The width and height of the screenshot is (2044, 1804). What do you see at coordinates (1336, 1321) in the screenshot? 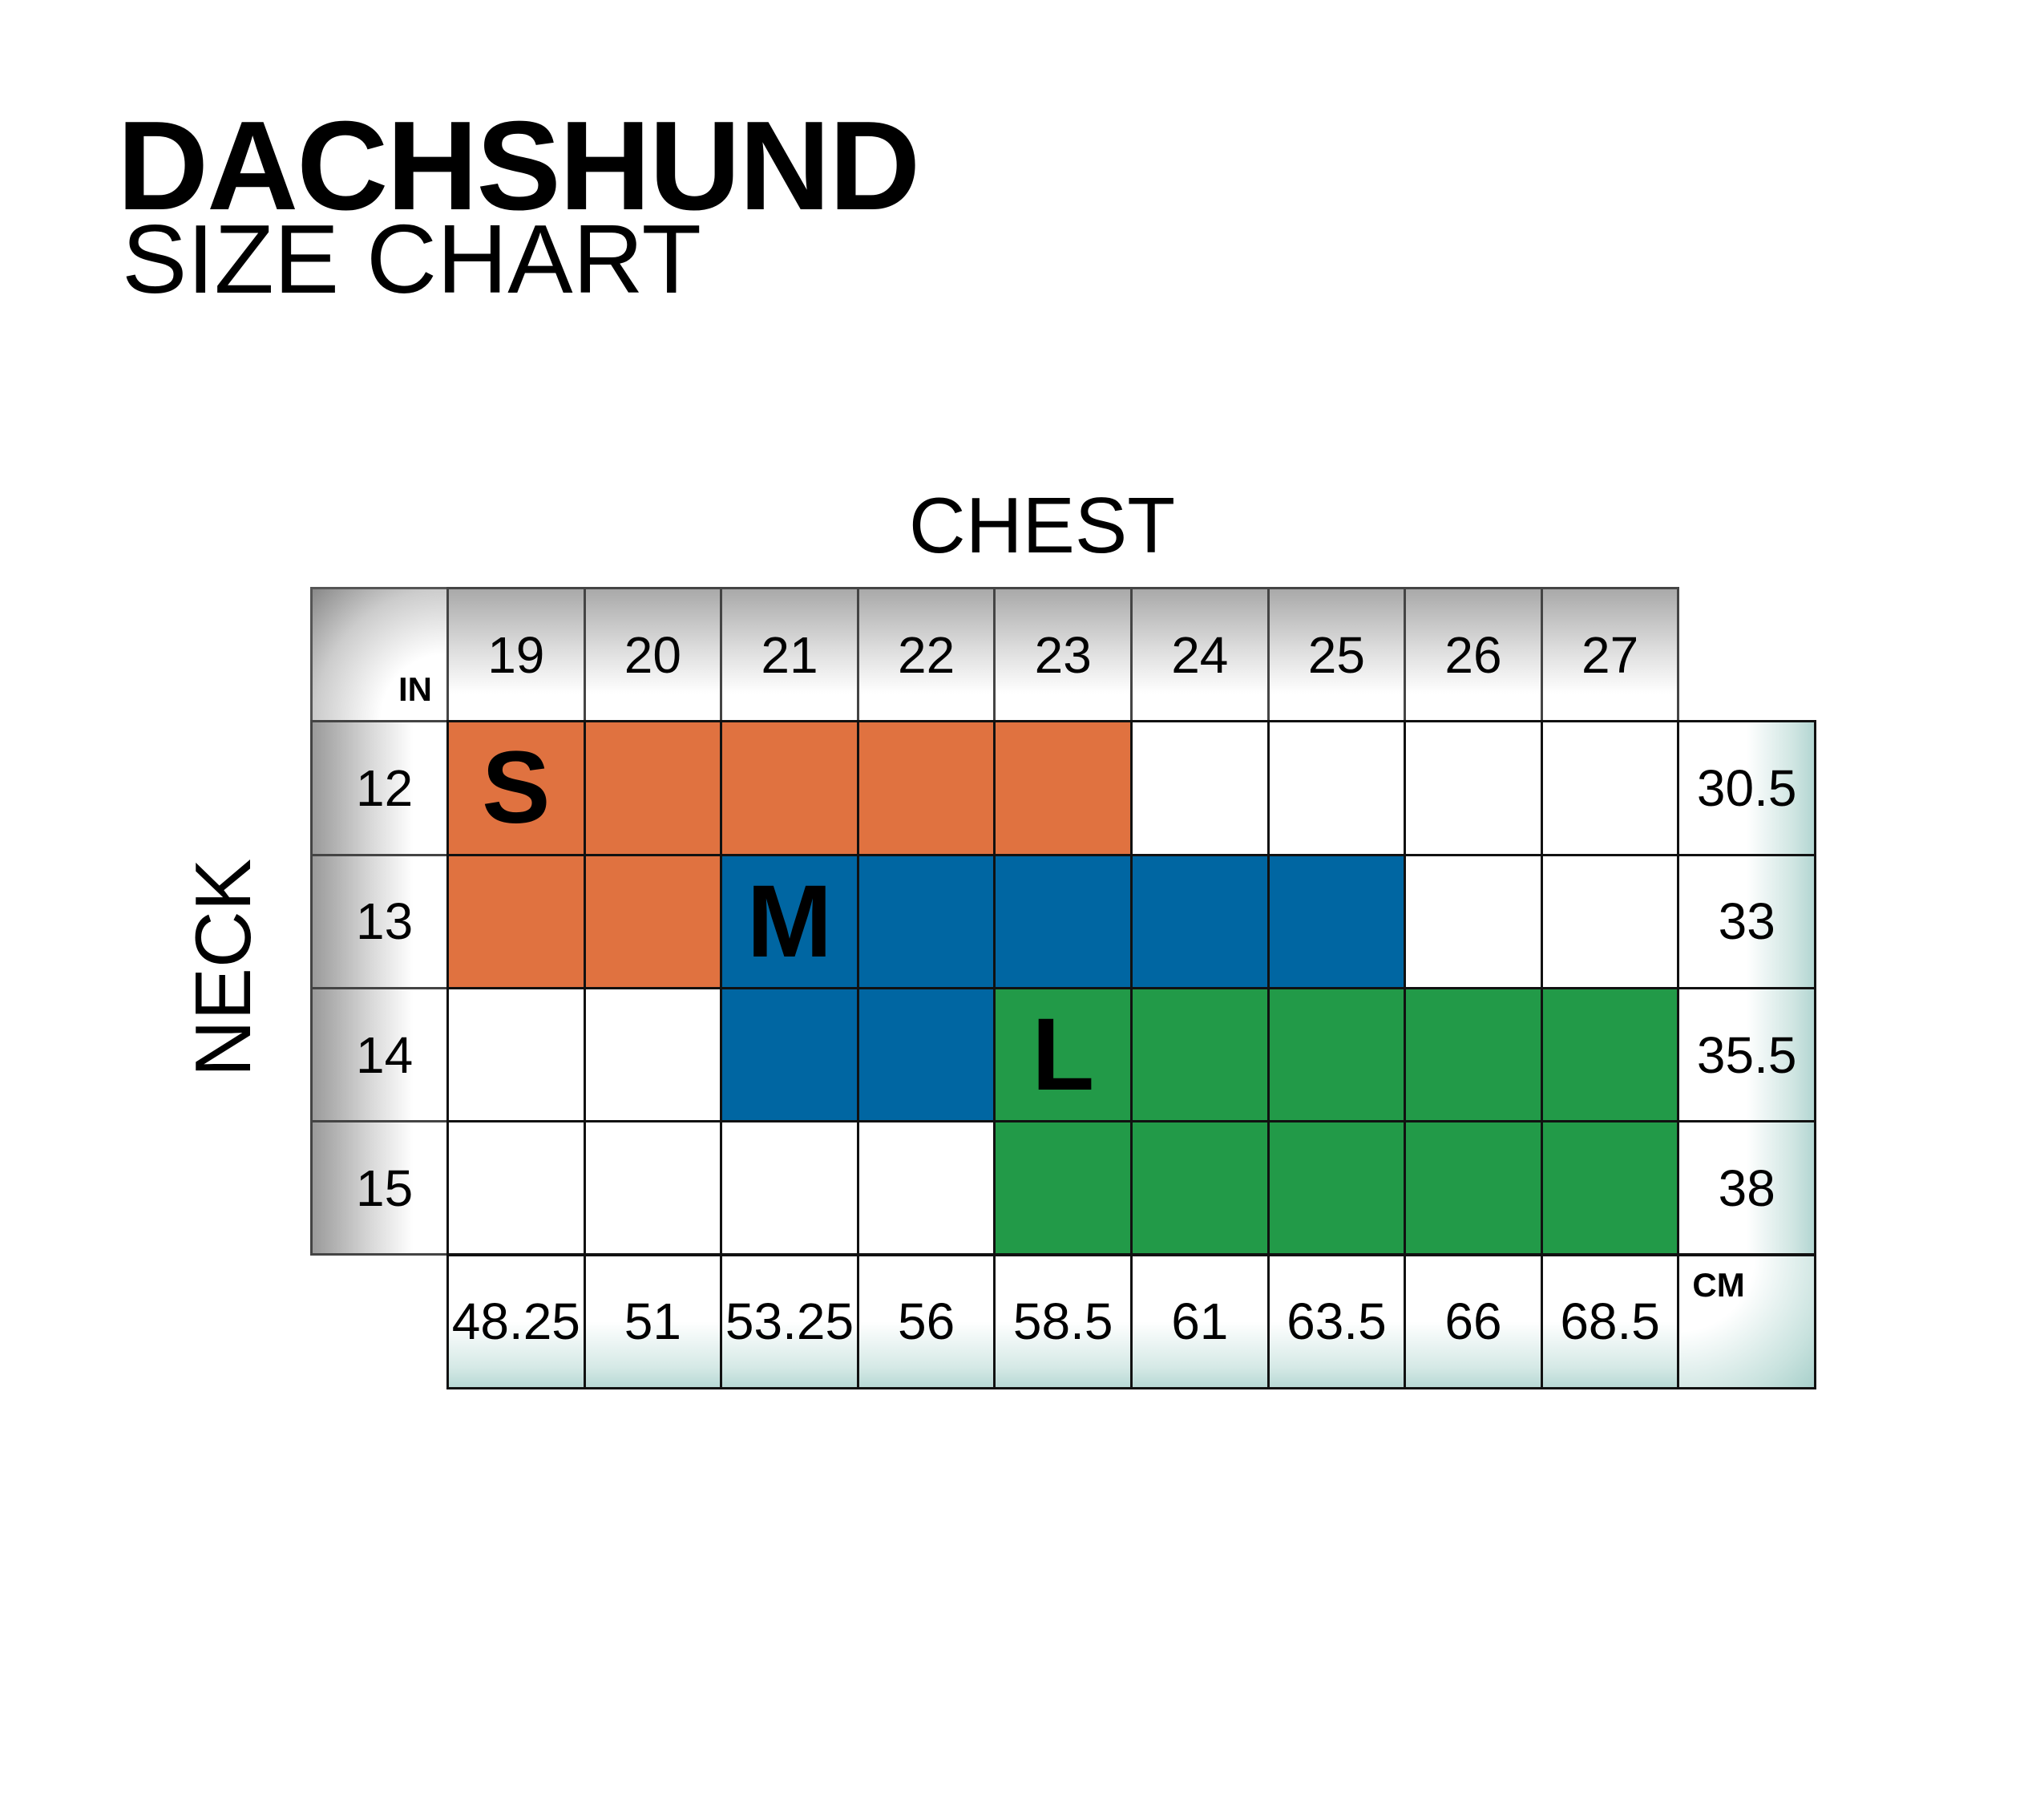
I see `chest-cm-value: 63.5` at bounding box center [1336, 1321].